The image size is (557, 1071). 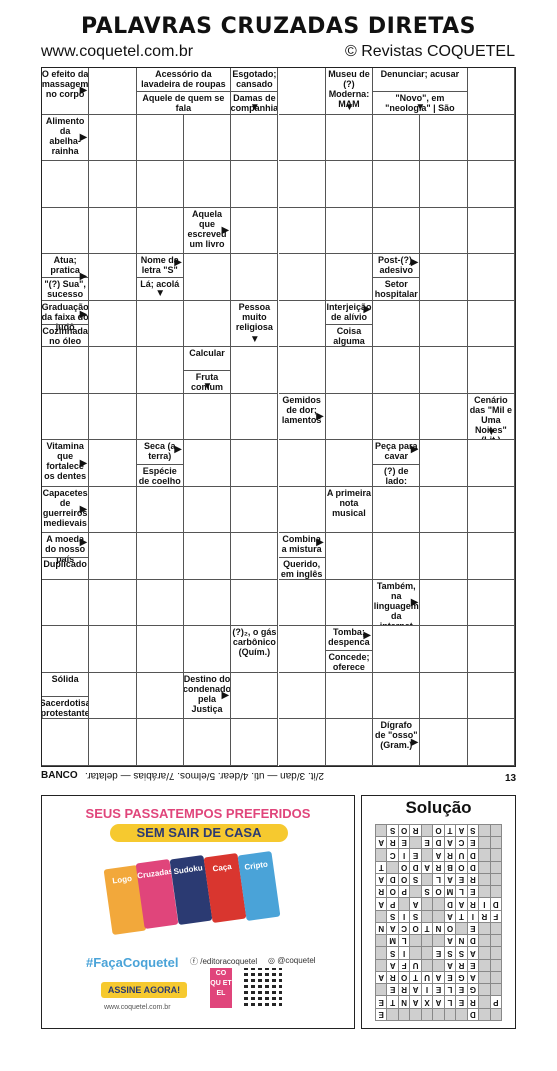 I want to click on instagram-handle: ◎ @coquetel, so click(x=292, y=960).